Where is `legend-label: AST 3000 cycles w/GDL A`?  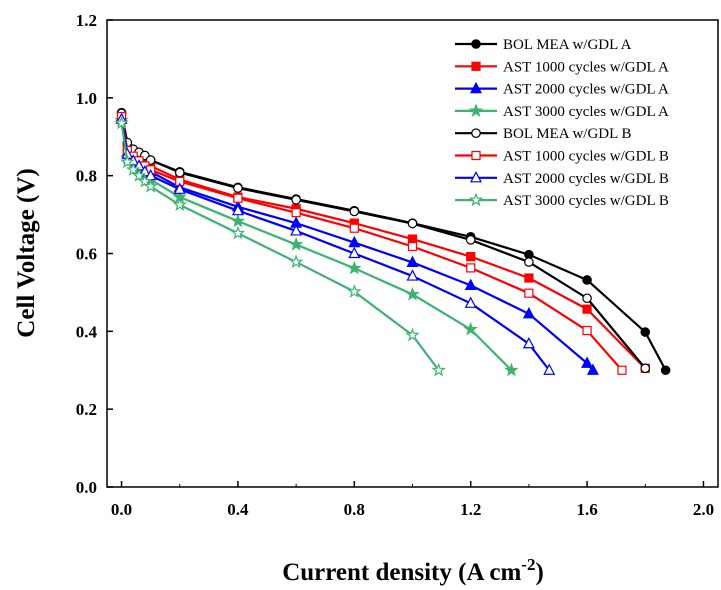 legend-label: AST 3000 cycles w/GDL A is located at coordinates (586, 112).